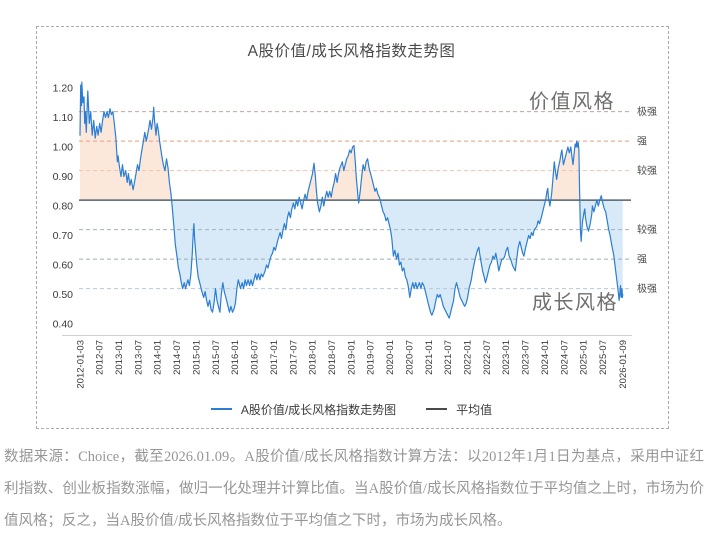 Image resolution: width=708 pixels, height=542 pixels. Describe the element at coordinates (351, 51) in the screenshot. I see `chart-title: A股价值/成长风格指数走势图` at that location.